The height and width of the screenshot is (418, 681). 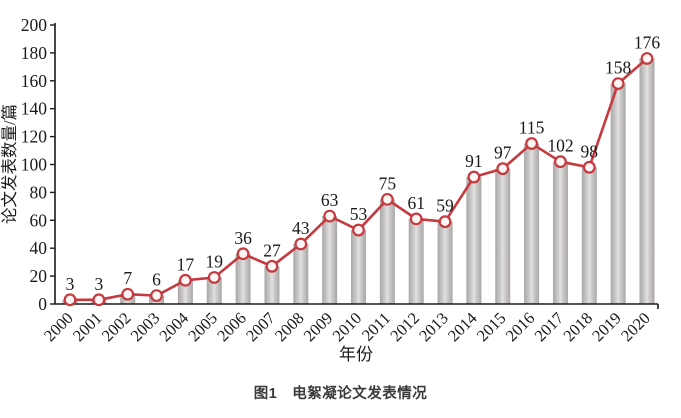 What do you see at coordinates (491, 326) in the screenshot?
I see `x-tick-label-2015: 2015` at bounding box center [491, 326].